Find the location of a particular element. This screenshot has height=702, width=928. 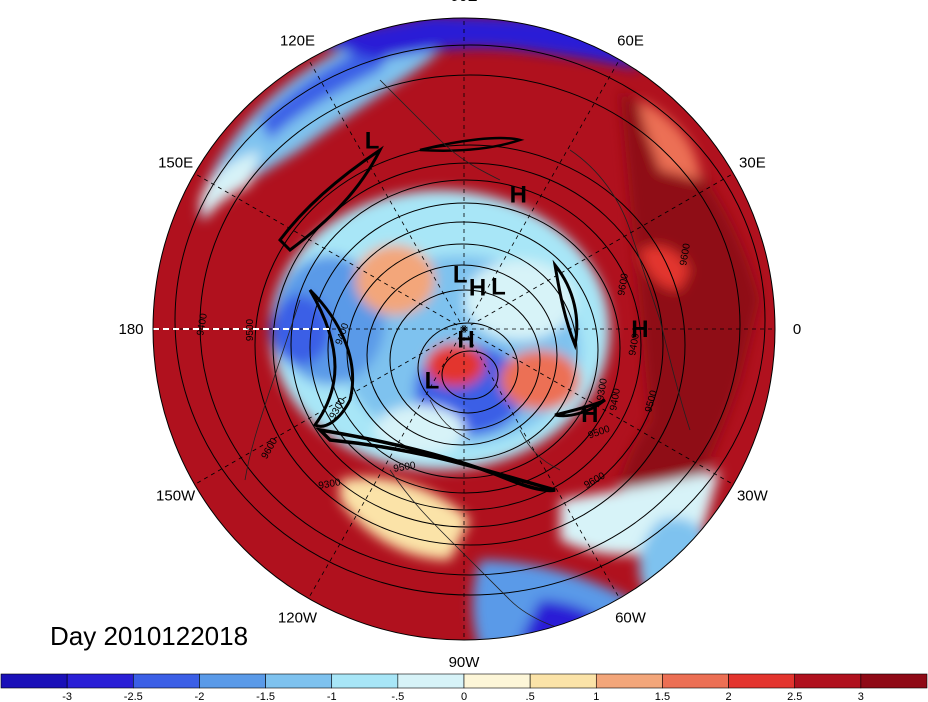

date-label: Day 2010122018 is located at coordinates (149, 636).